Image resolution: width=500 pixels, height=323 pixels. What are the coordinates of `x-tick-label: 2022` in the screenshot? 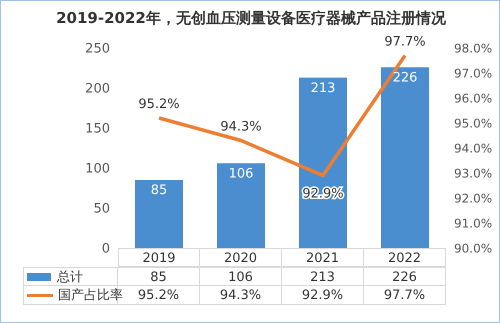 It's located at (405, 257).